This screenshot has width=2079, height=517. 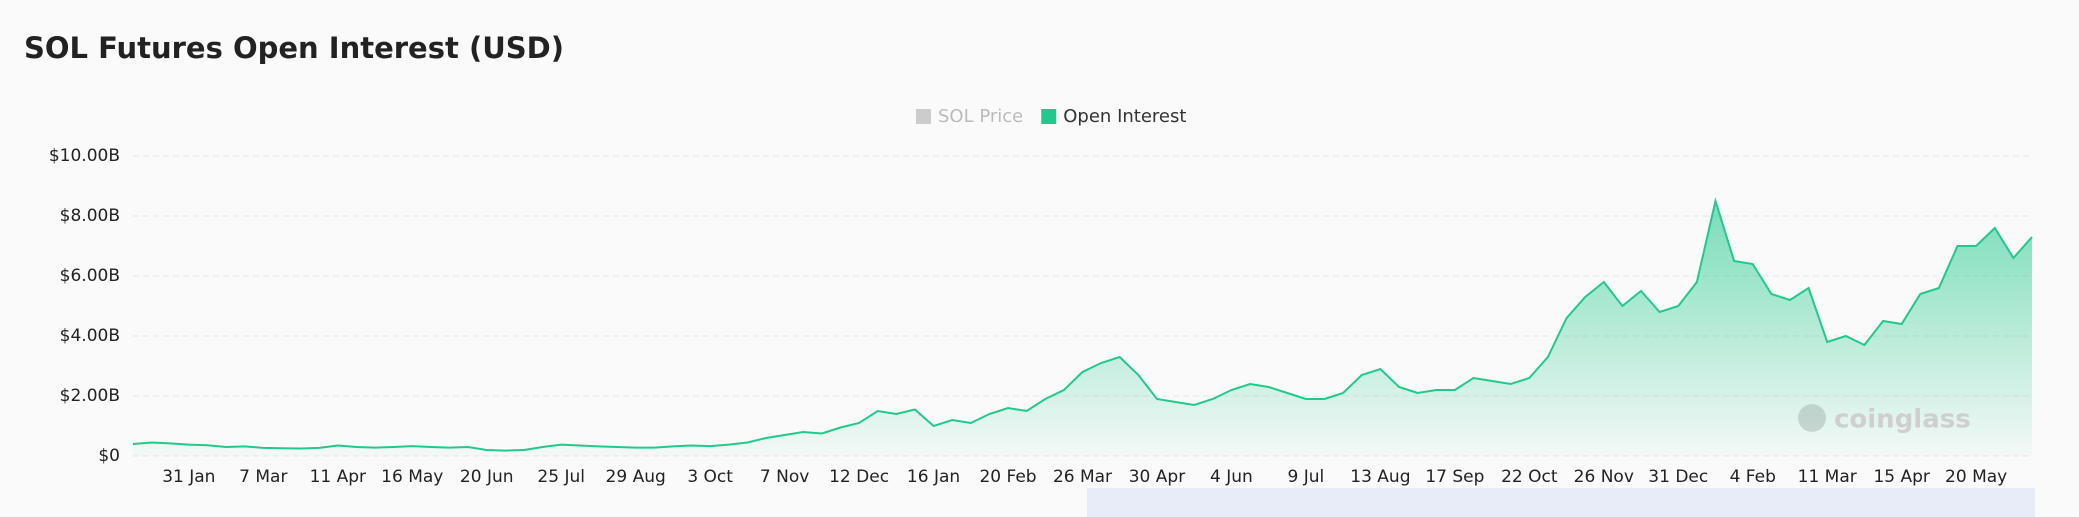 I want to click on x-tick-label: 17 Sep, so click(x=1454, y=477).